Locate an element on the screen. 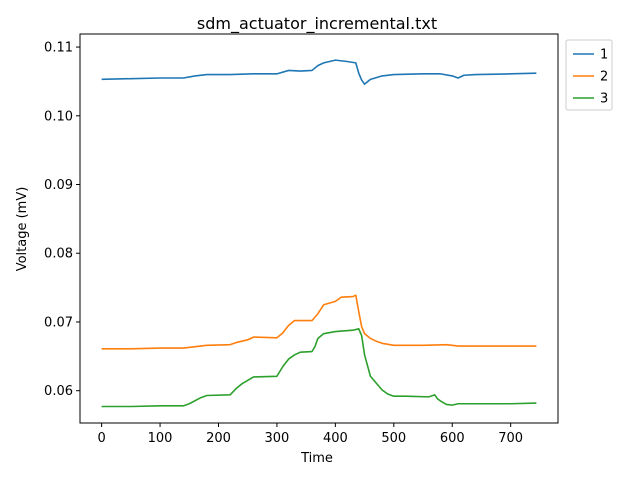 The height and width of the screenshot is (485, 640). x-tick-label-200: 200 is located at coordinates (218, 438).